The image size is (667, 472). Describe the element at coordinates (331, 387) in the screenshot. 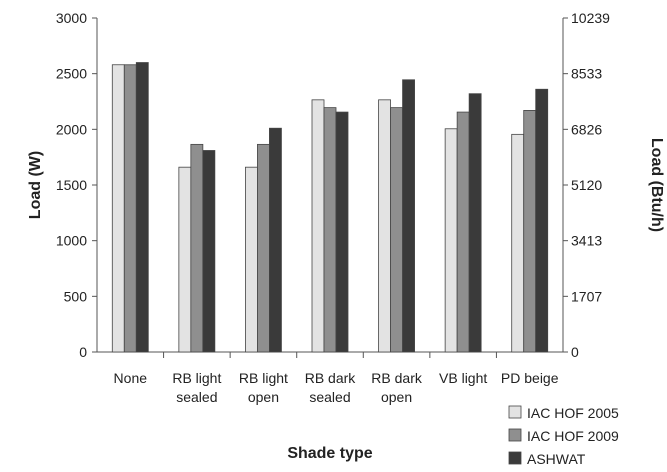

I see `x-tick-label: RB dark sealed` at that location.